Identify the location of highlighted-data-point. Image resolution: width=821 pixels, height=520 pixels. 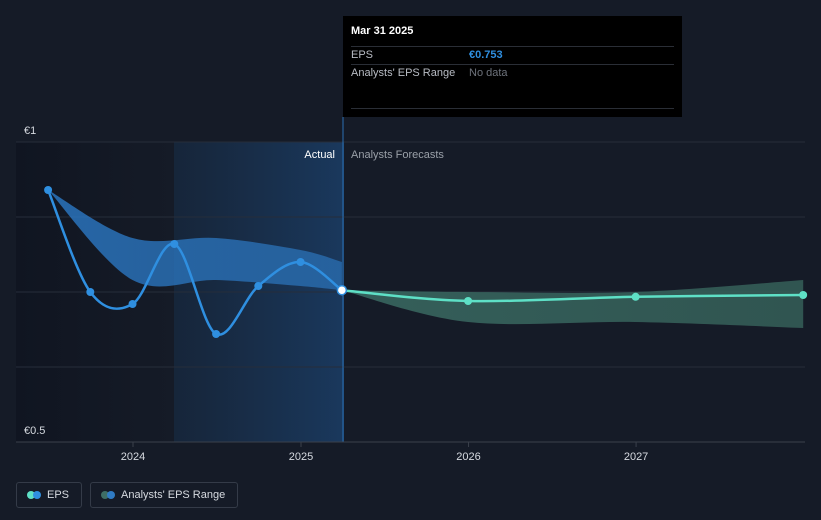
(342, 290).